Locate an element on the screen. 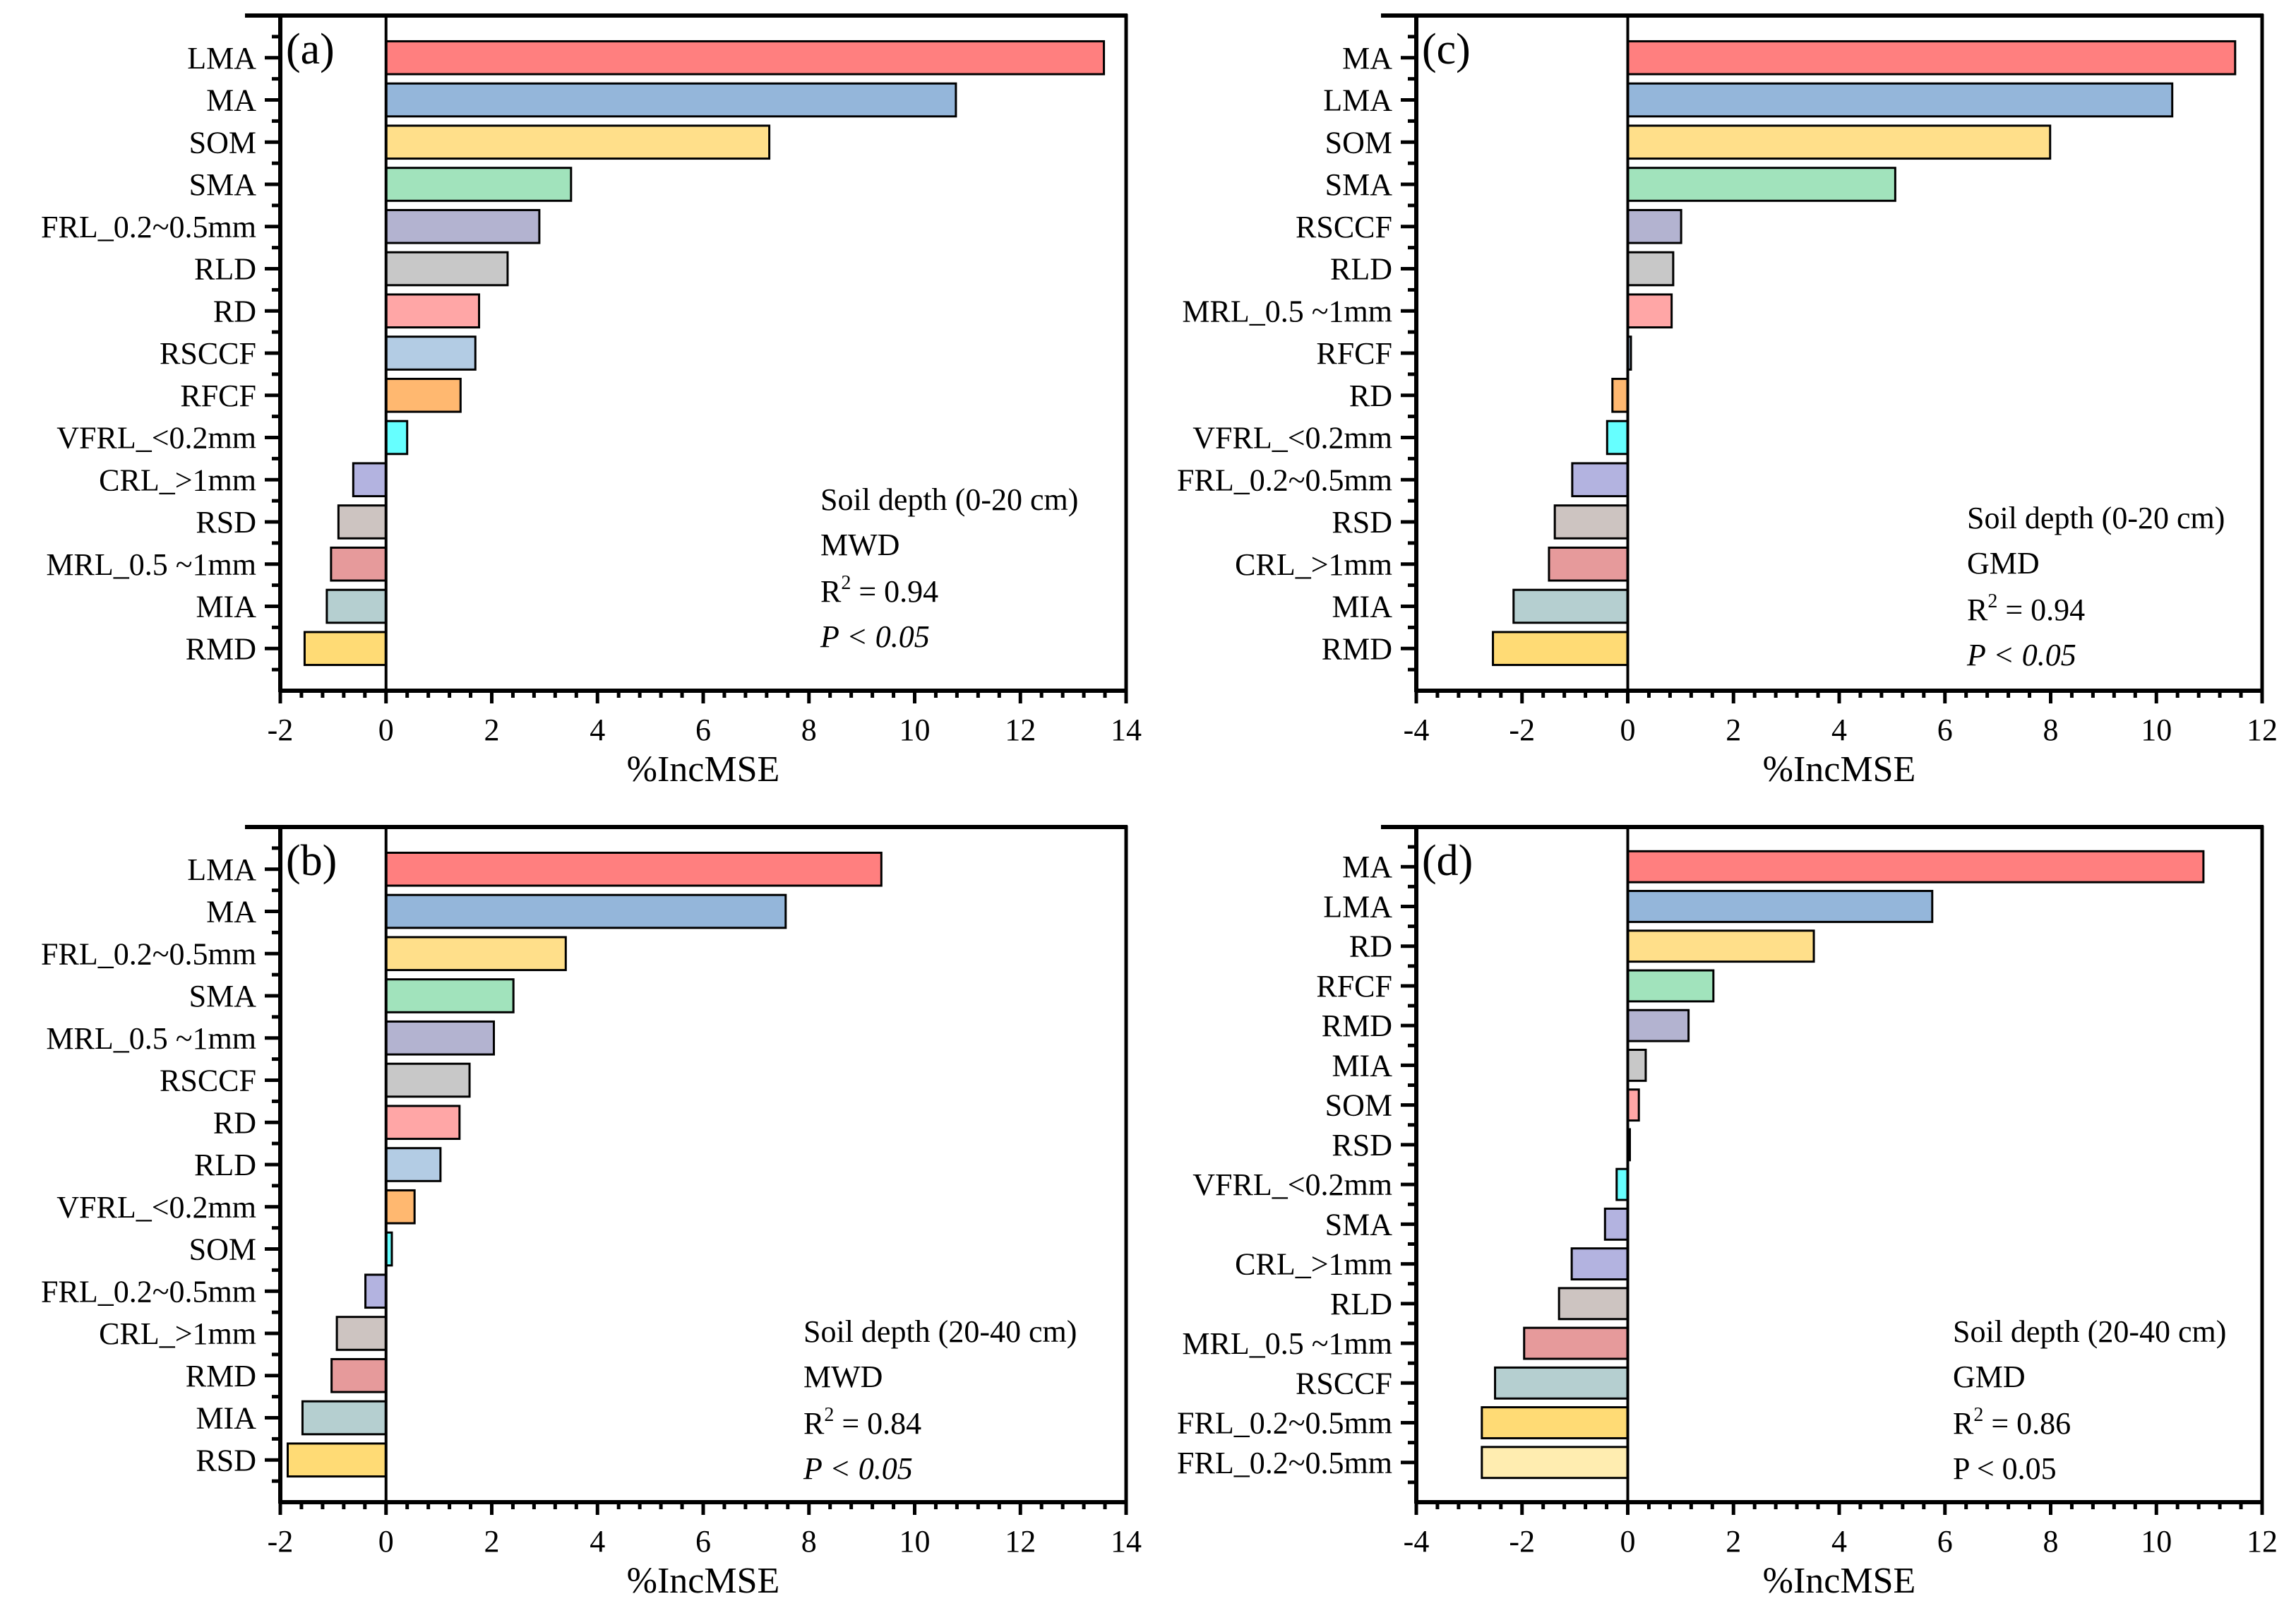 The height and width of the screenshot is (1618, 2296). category-label: LMA is located at coordinates (1357, 906).